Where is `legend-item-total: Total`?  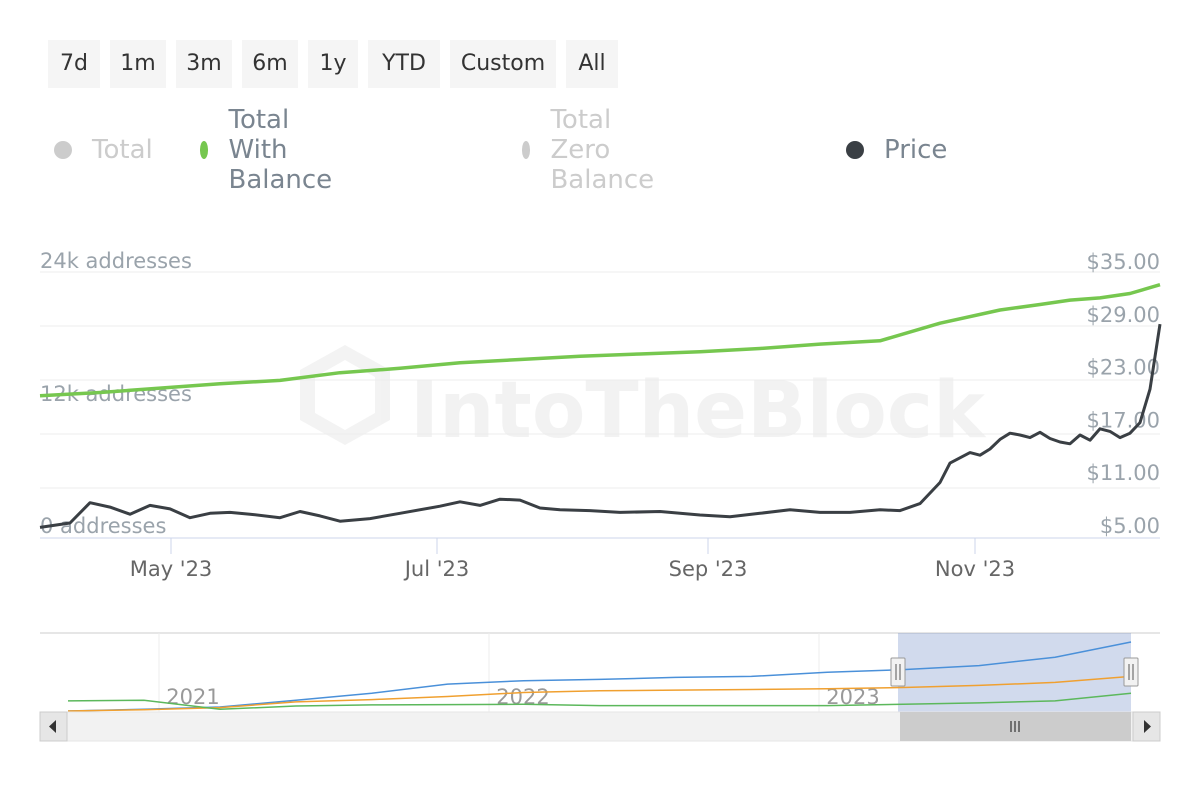 legend-item-total: Total is located at coordinates (103, 150).